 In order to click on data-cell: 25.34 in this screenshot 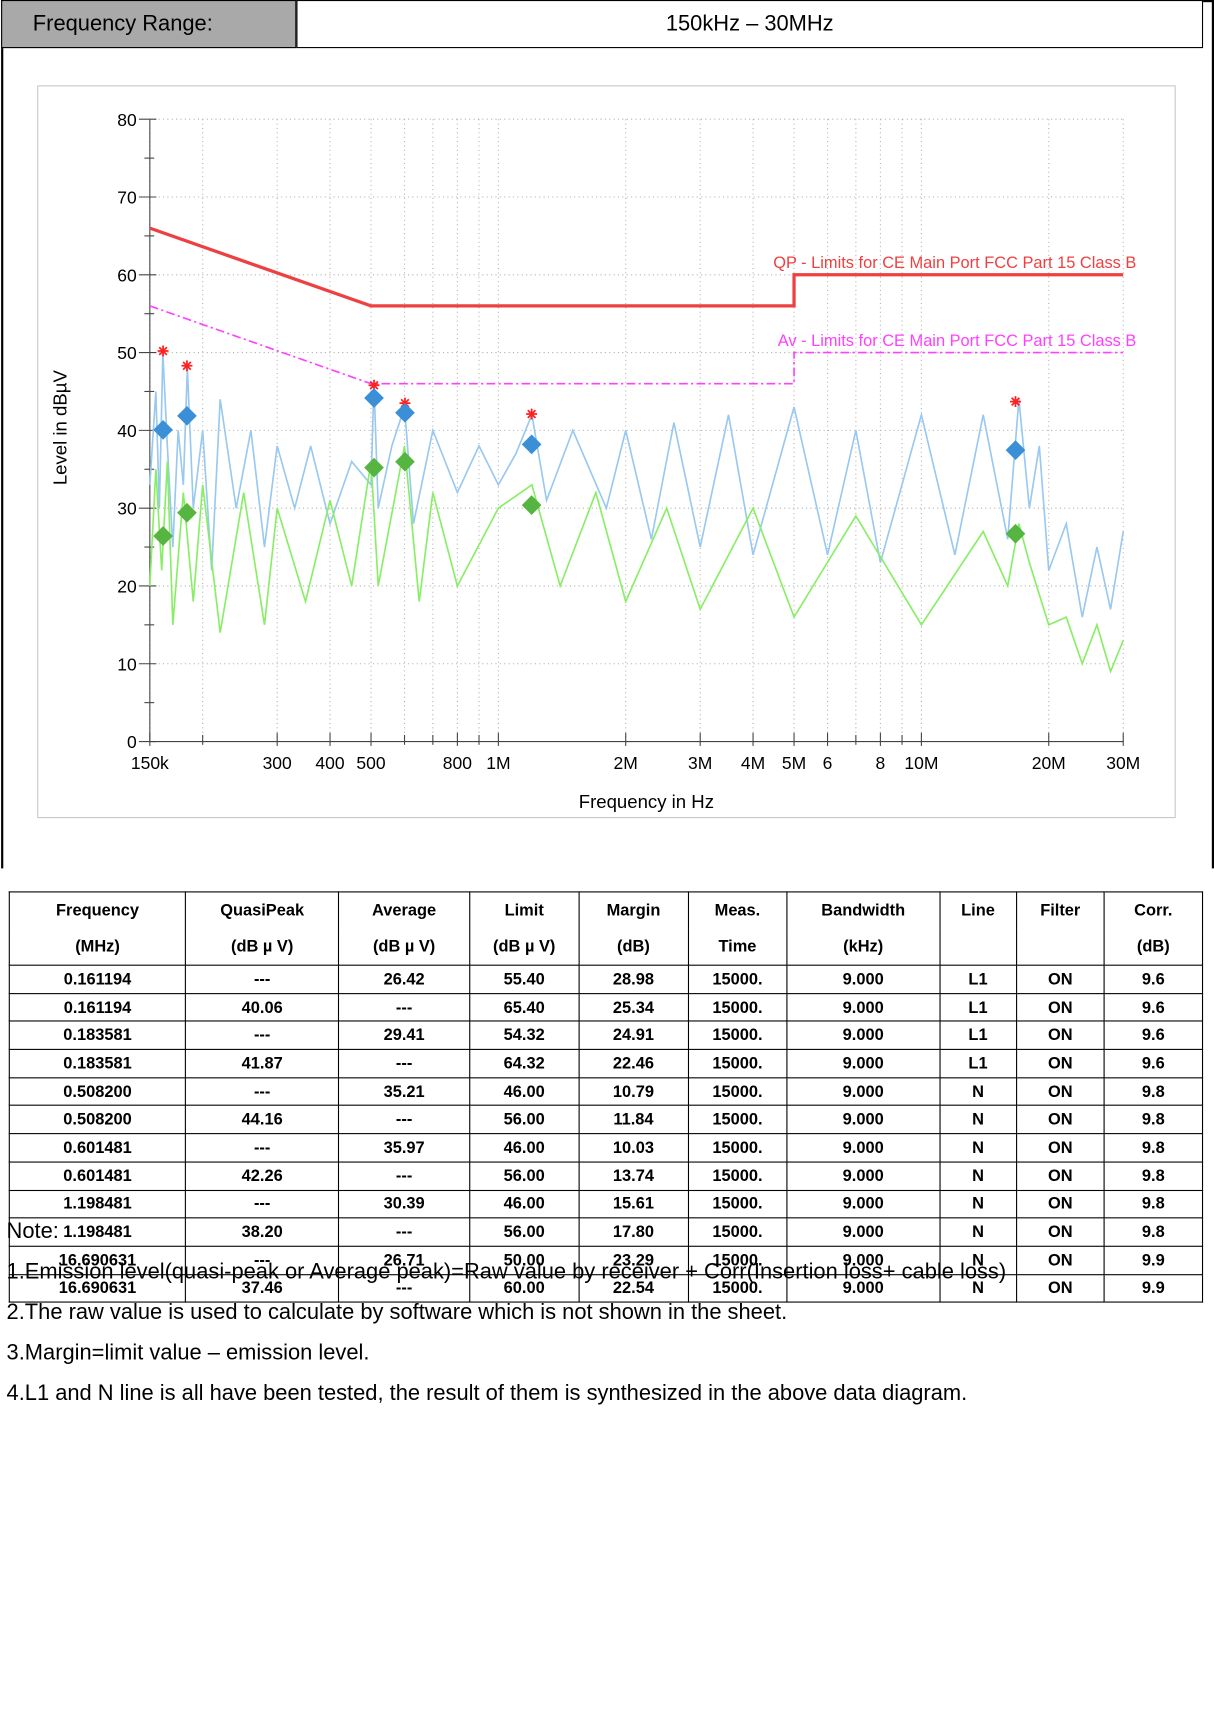, I will do `click(633, 1007)`.